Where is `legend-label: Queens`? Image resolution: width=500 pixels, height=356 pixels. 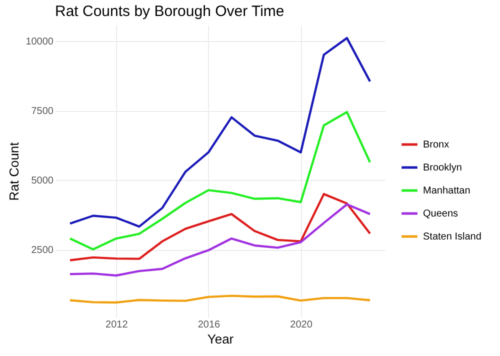
legend-label: Queens is located at coordinates (440, 214).